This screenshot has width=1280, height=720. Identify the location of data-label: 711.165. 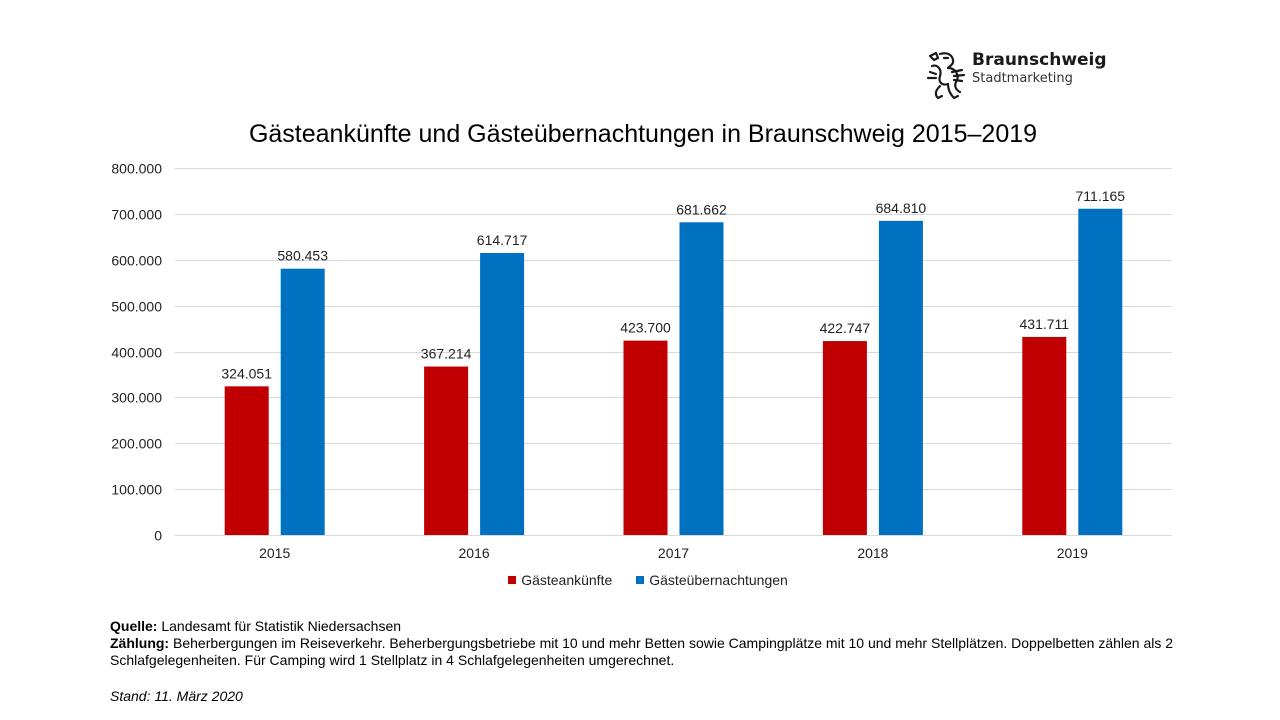
(1101, 196).